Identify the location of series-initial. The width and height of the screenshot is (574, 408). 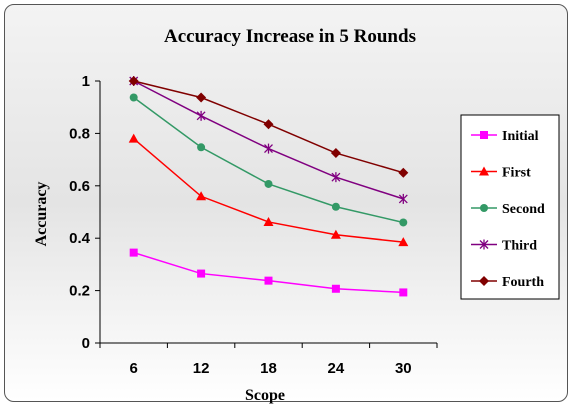
(268, 272).